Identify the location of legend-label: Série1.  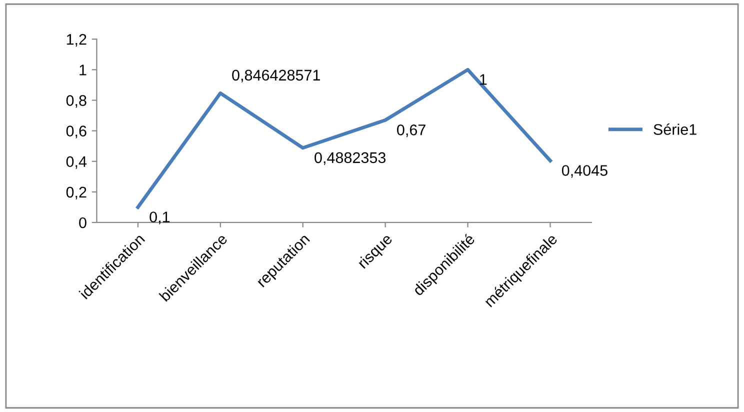
(675, 129).